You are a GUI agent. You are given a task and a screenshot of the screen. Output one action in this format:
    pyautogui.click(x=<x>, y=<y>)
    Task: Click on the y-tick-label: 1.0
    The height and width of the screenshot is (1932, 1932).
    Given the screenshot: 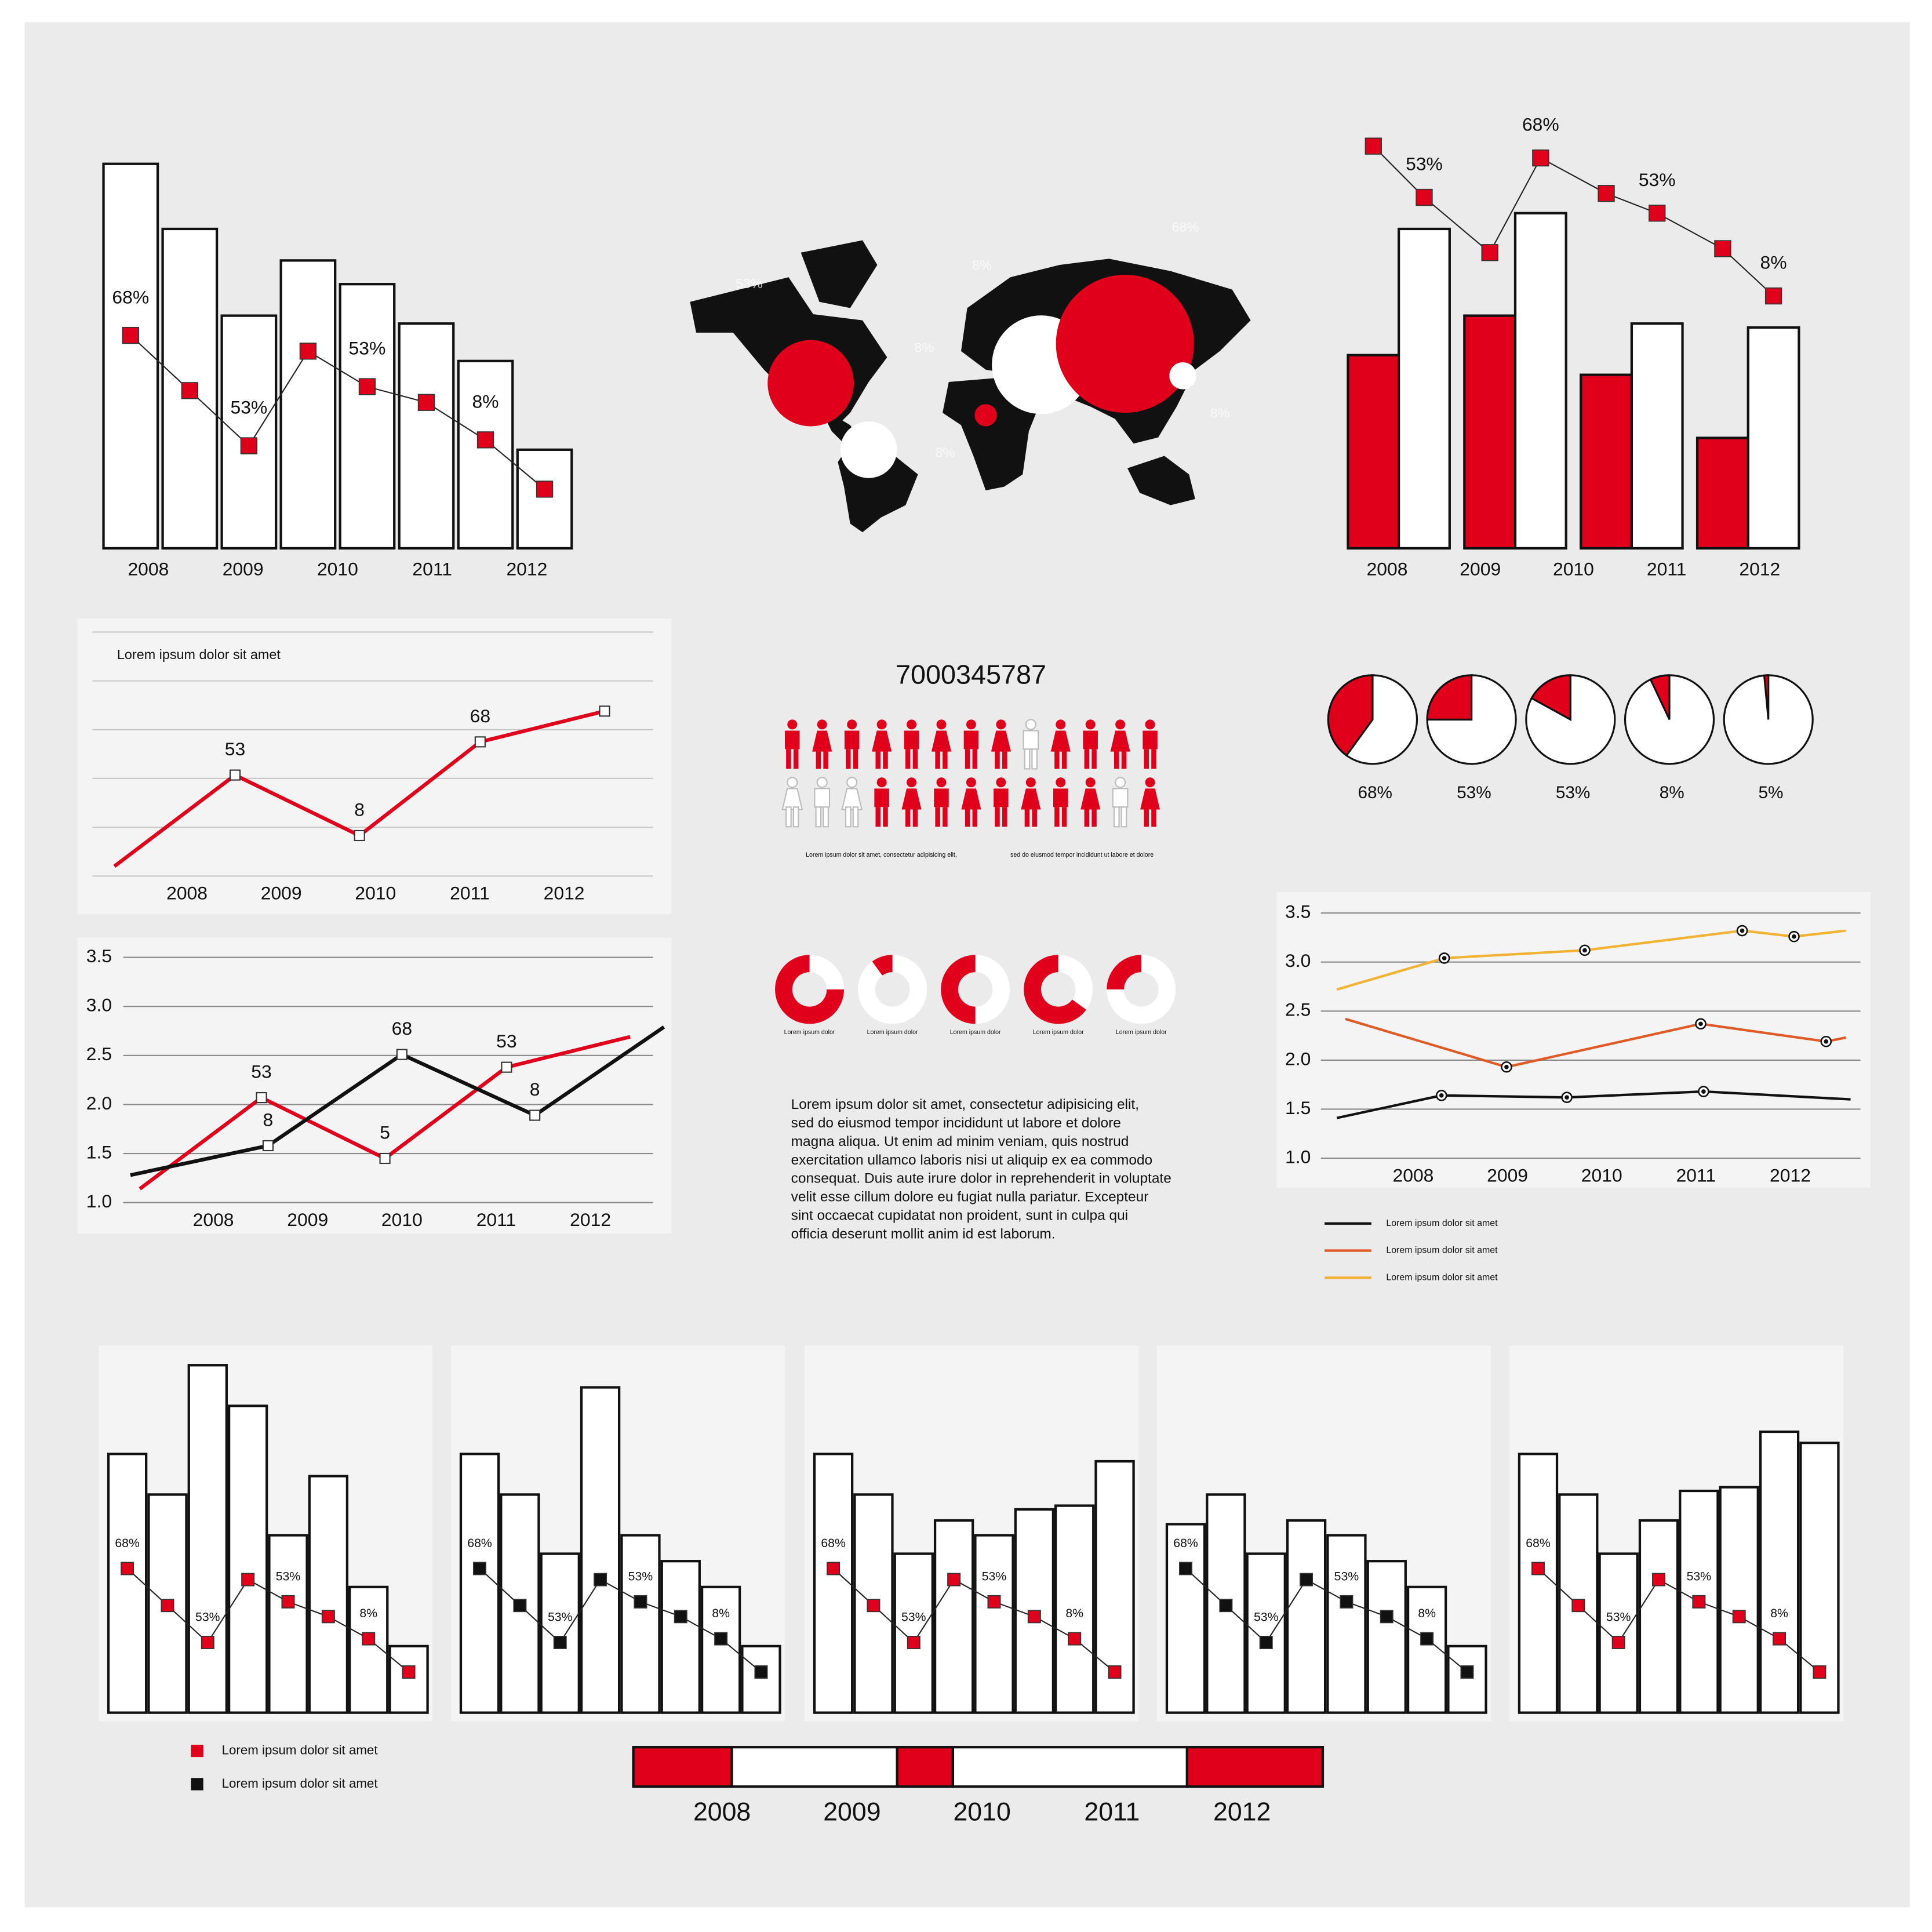 What is the action you would take?
    pyautogui.click(x=99, y=1201)
    